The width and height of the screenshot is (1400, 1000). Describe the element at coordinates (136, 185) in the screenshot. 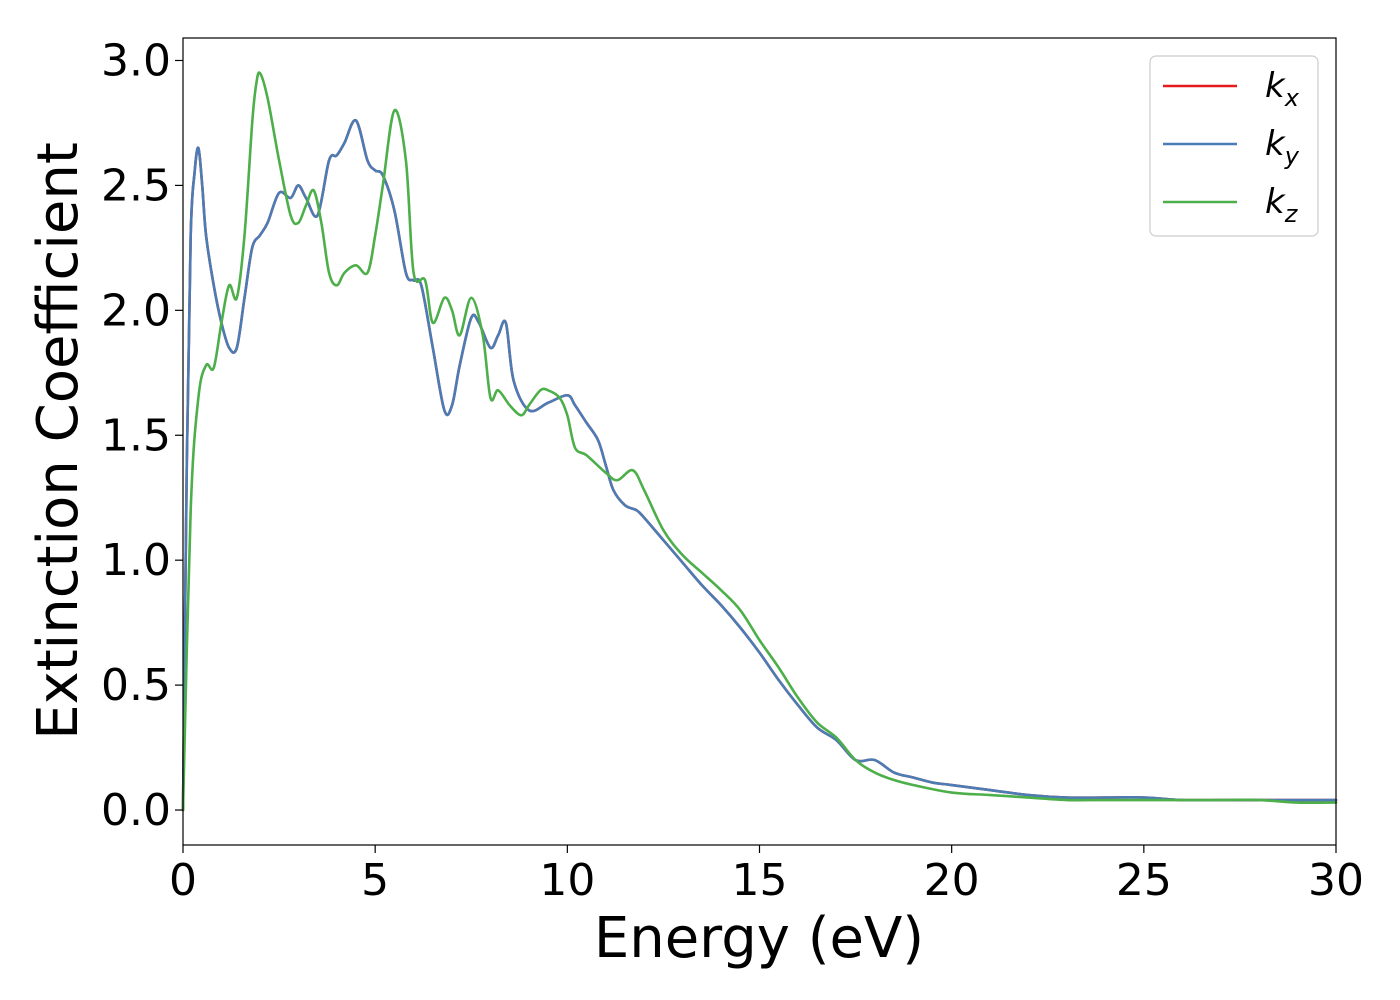

I see `y-tick-label: 2.5` at that location.